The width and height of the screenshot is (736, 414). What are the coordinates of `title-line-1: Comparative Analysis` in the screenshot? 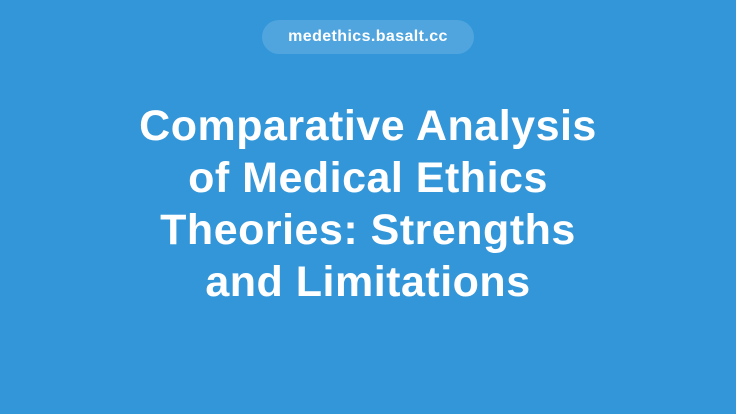 It's located at (368, 126).